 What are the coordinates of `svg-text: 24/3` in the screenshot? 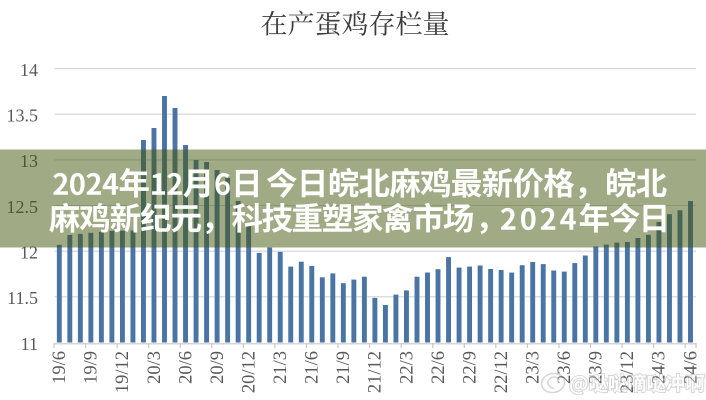 It's located at (660, 367).